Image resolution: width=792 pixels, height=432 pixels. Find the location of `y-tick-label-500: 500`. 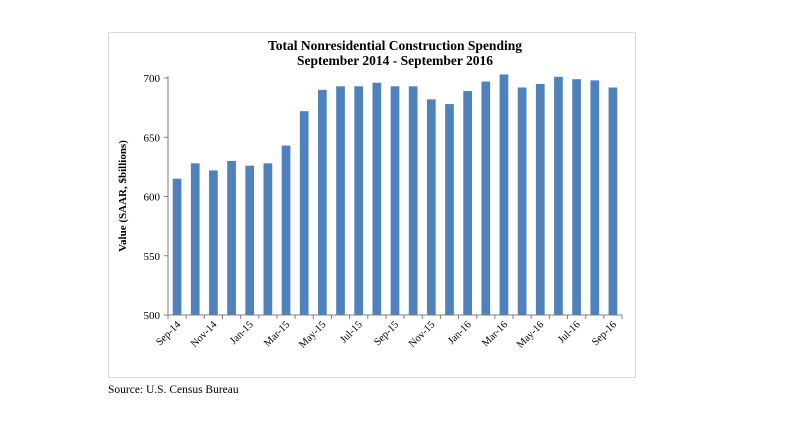

y-tick-label-500: 500 is located at coordinates (152, 316).